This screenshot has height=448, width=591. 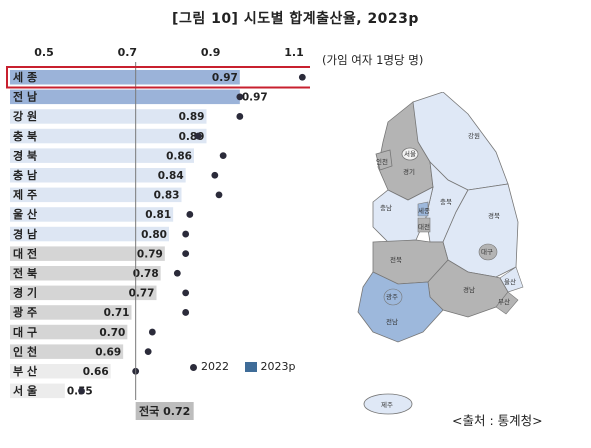 I want to click on category-label: 충 북, so click(x=25, y=136).